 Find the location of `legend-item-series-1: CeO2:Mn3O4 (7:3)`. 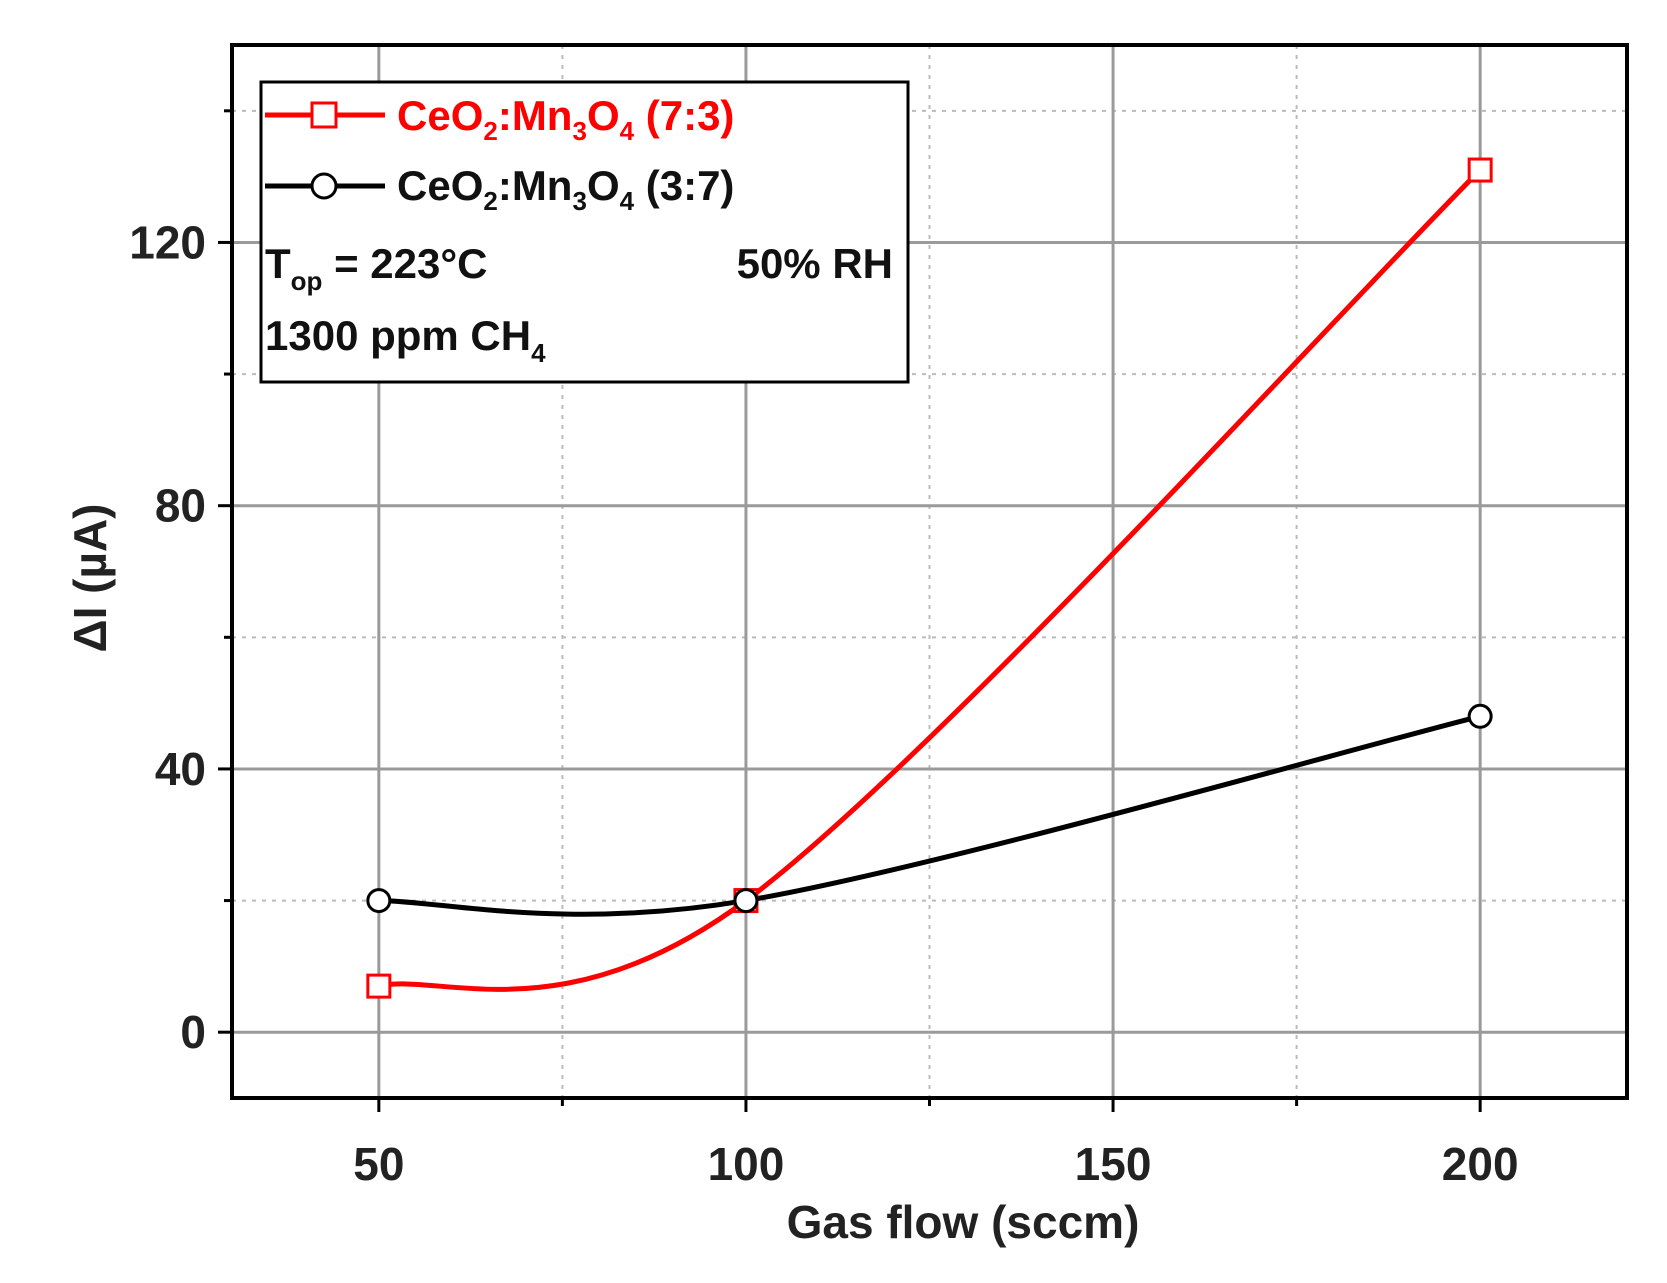

legend-item-series-1: CeO2:Mn3O4 (7:3) is located at coordinates (499, 119).